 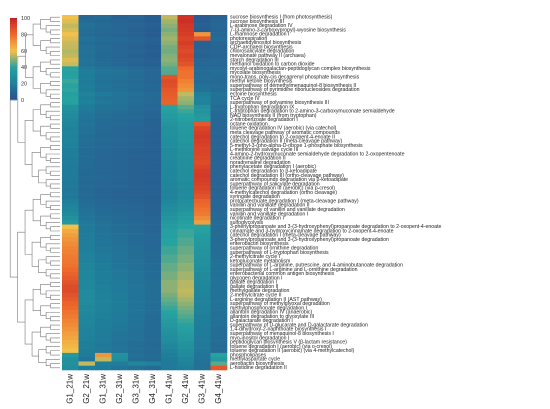 I want to click on colorbar-tick-label: 20, so click(x=24, y=85).